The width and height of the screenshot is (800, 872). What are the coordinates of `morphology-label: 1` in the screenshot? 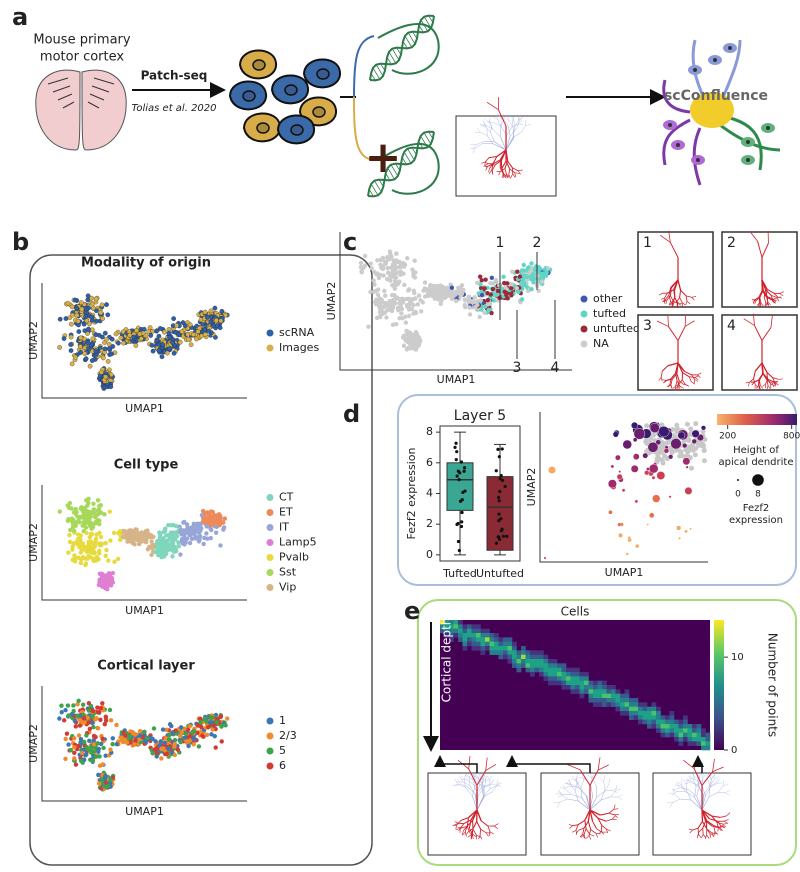 It's located at (647, 243).